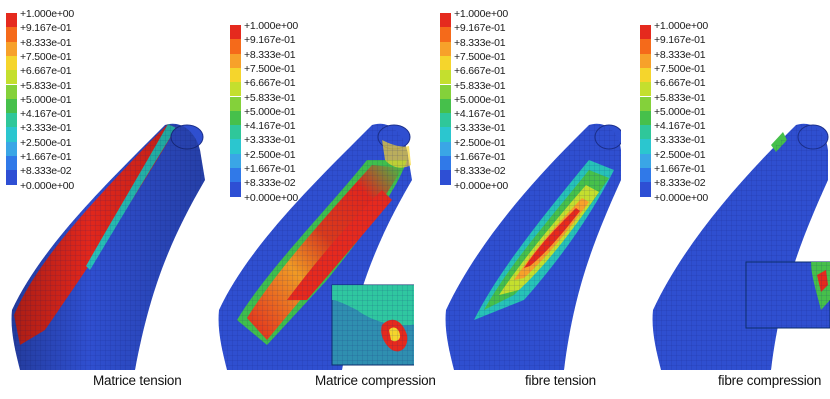 The width and height of the screenshot is (830, 399). I want to click on panel-caption: fibre compression, so click(770, 380).